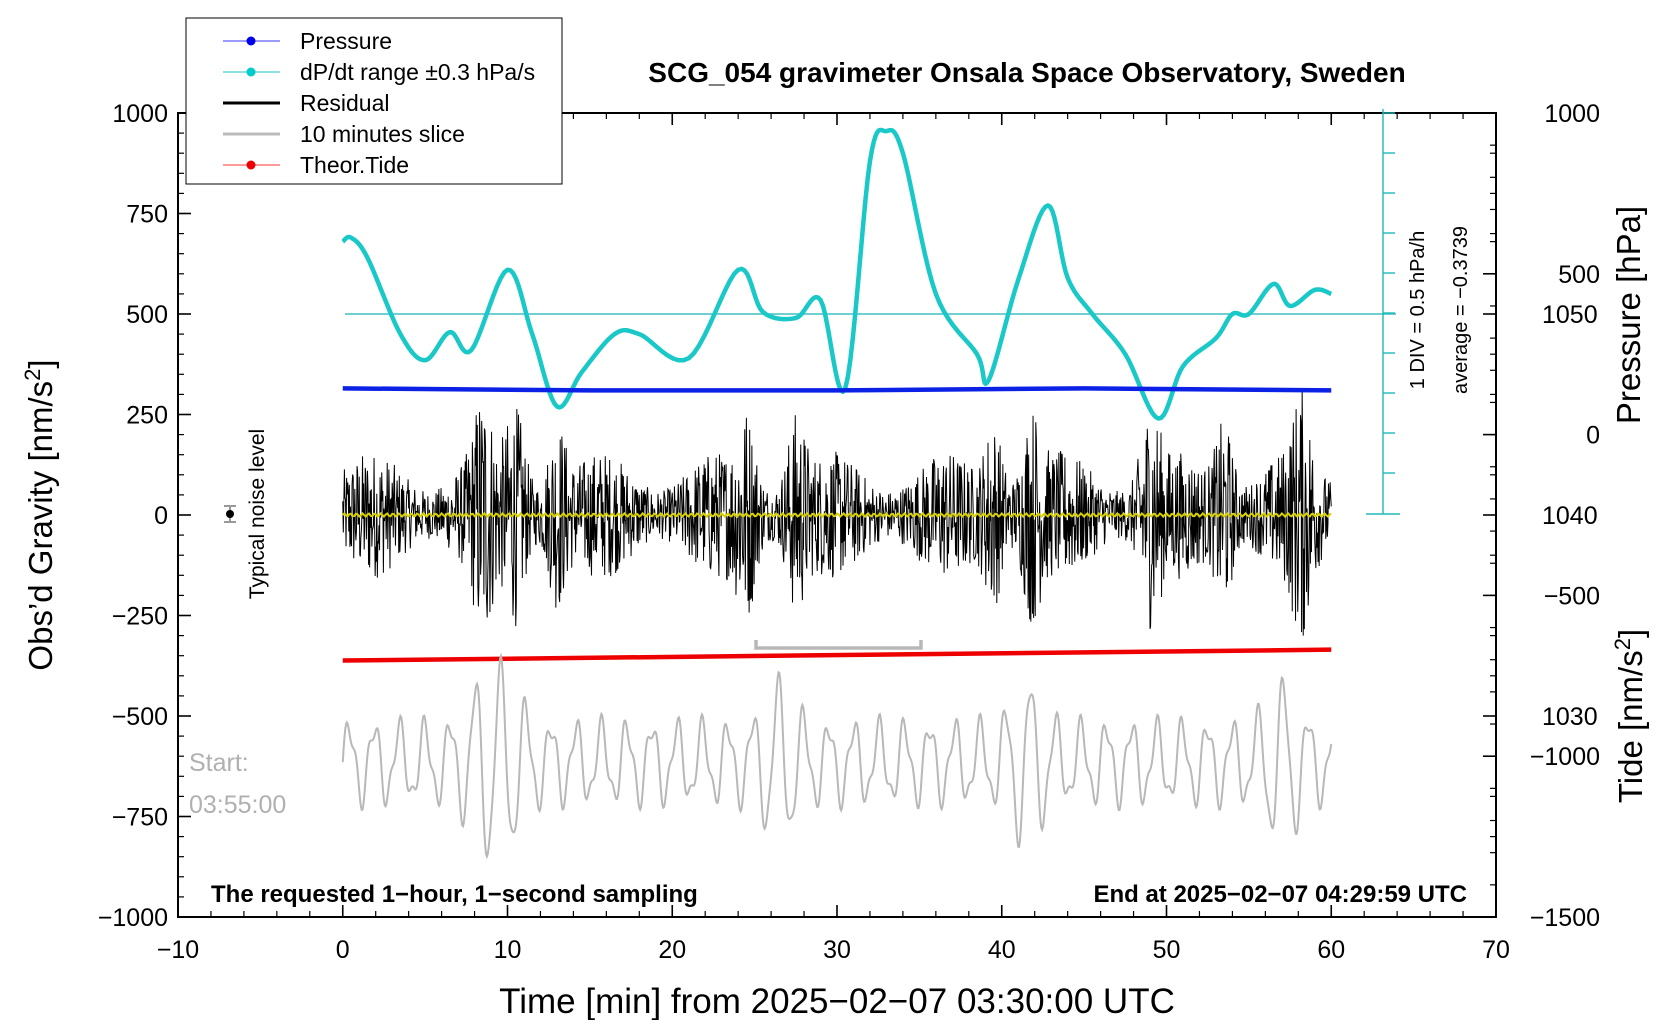 The height and width of the screenshot is (1020, 1676). I want to click on x-tick-label: 60, so click(1331, 950).